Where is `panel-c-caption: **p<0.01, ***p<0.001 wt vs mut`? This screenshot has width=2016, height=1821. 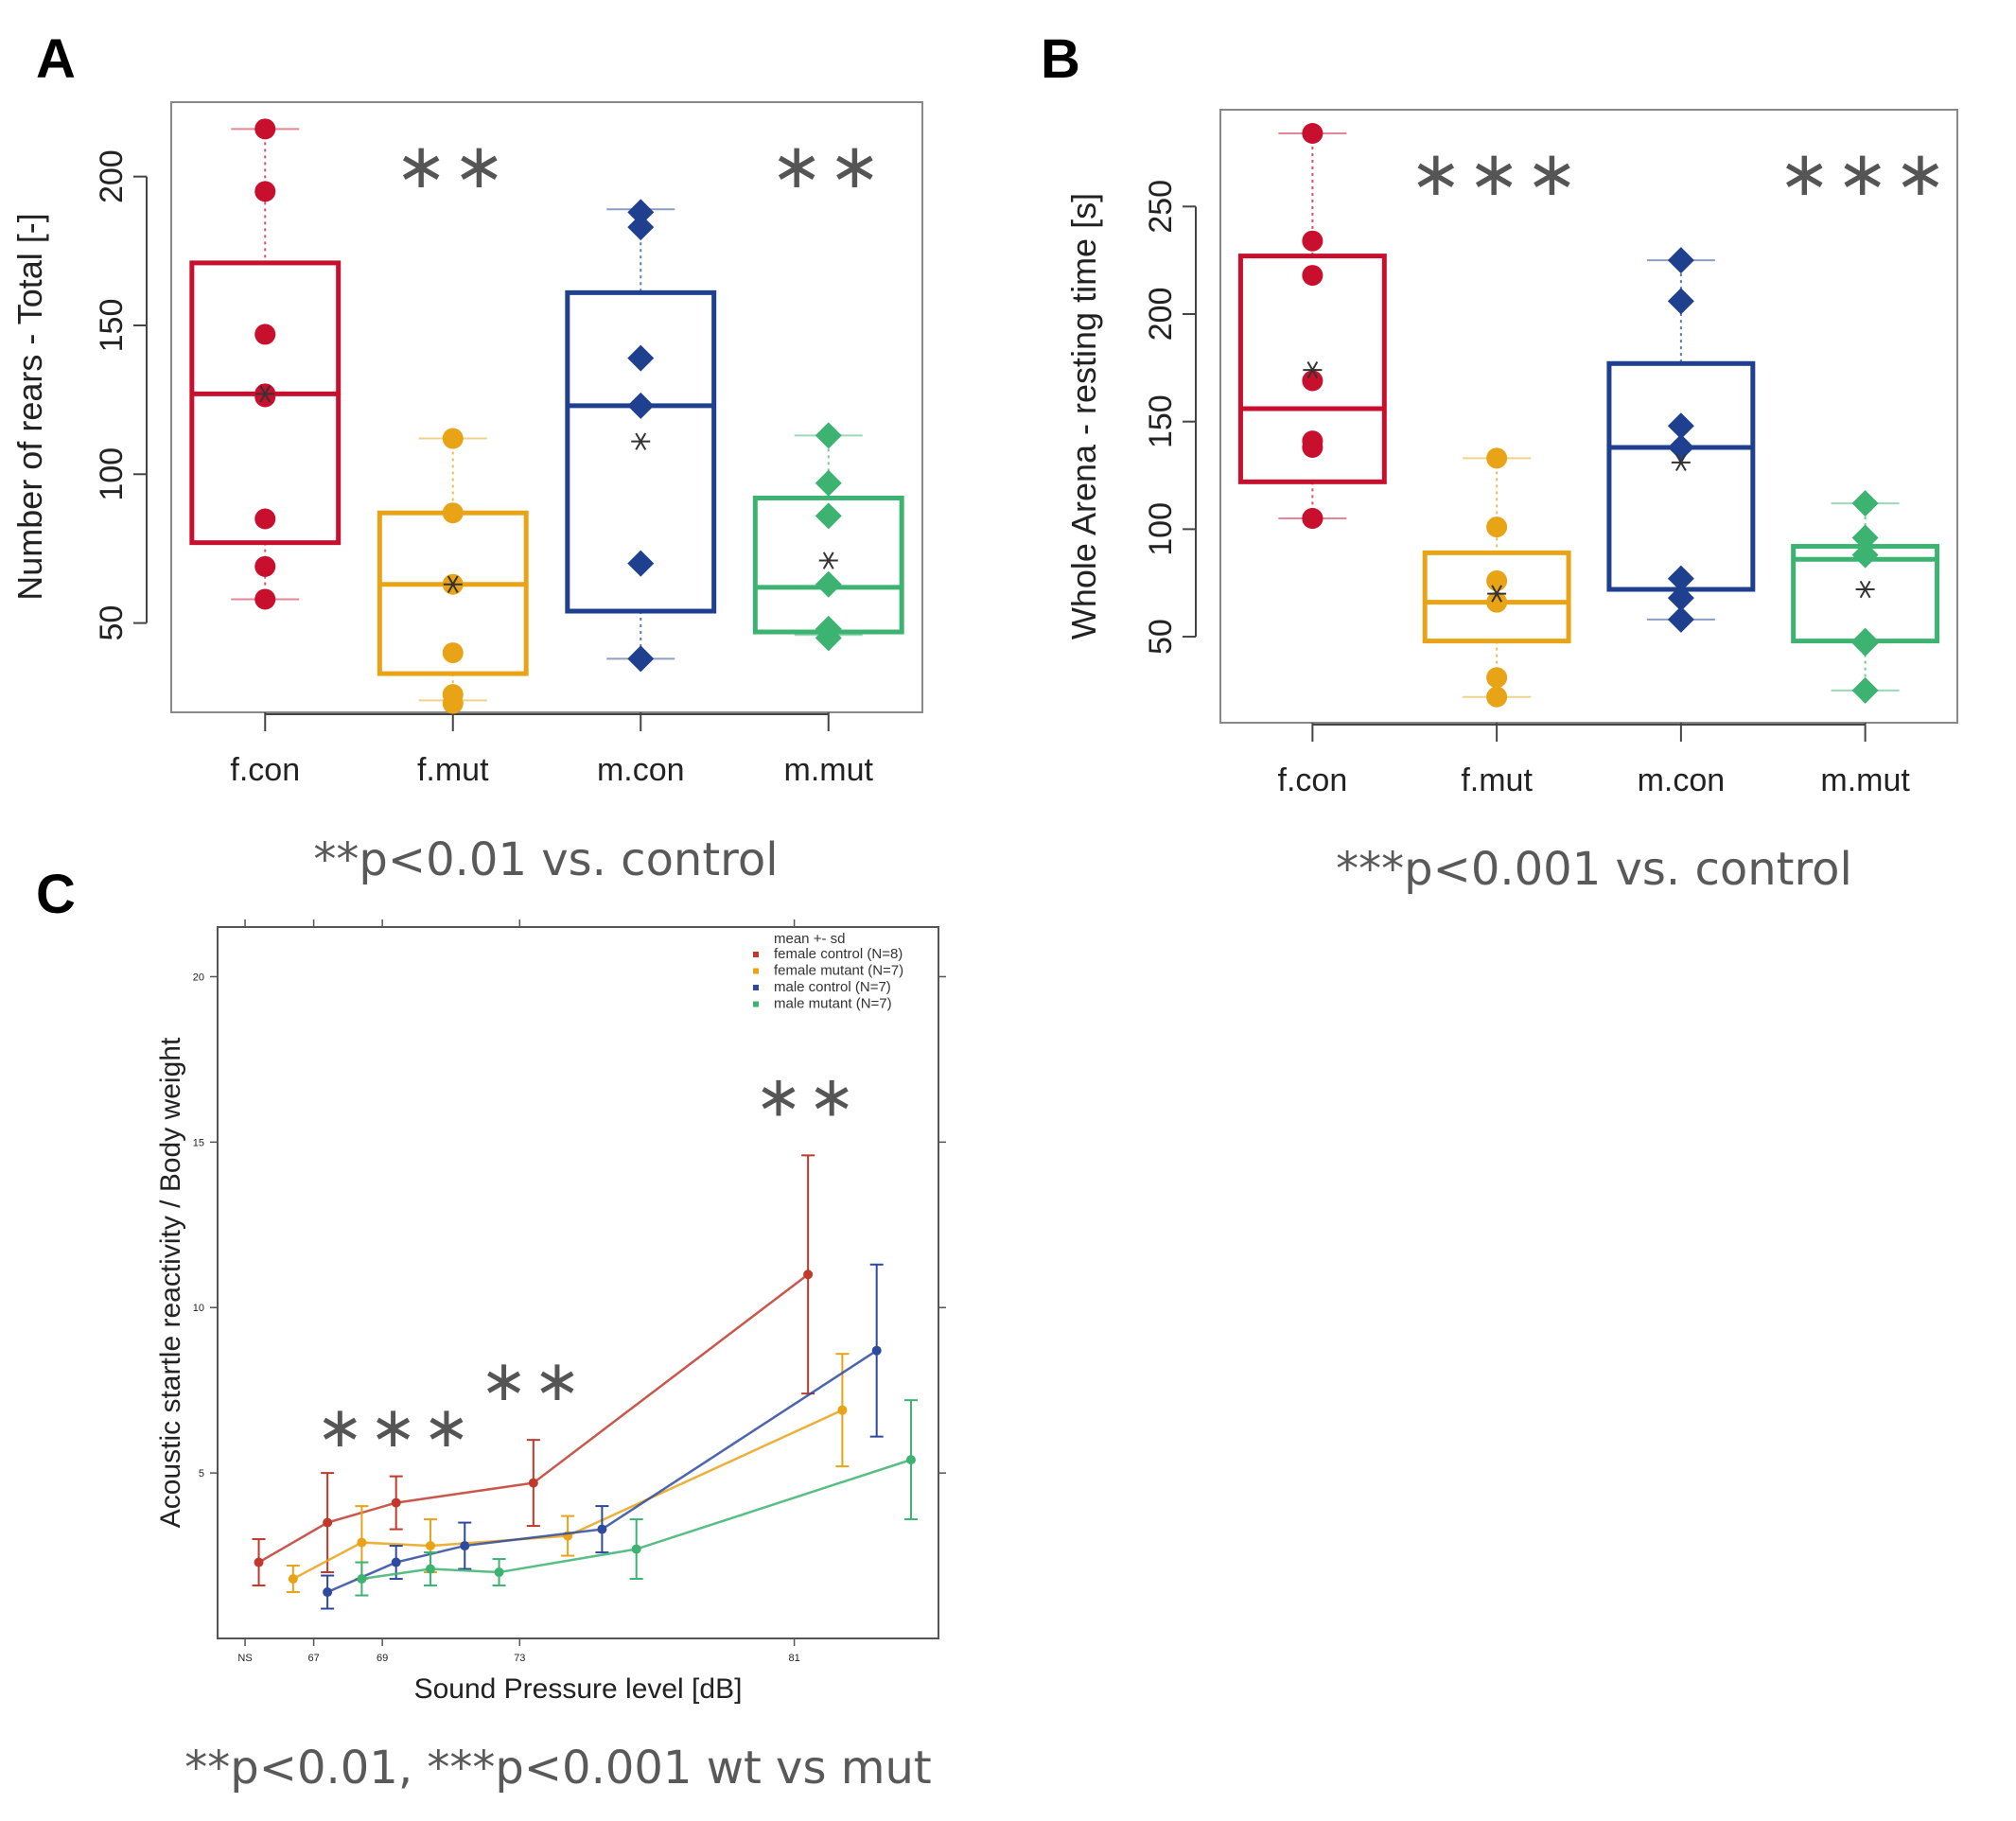
panel-c-caption: **p<0.01, ***p<0.001 wt vs mut is located at coordinates (557, 1769).